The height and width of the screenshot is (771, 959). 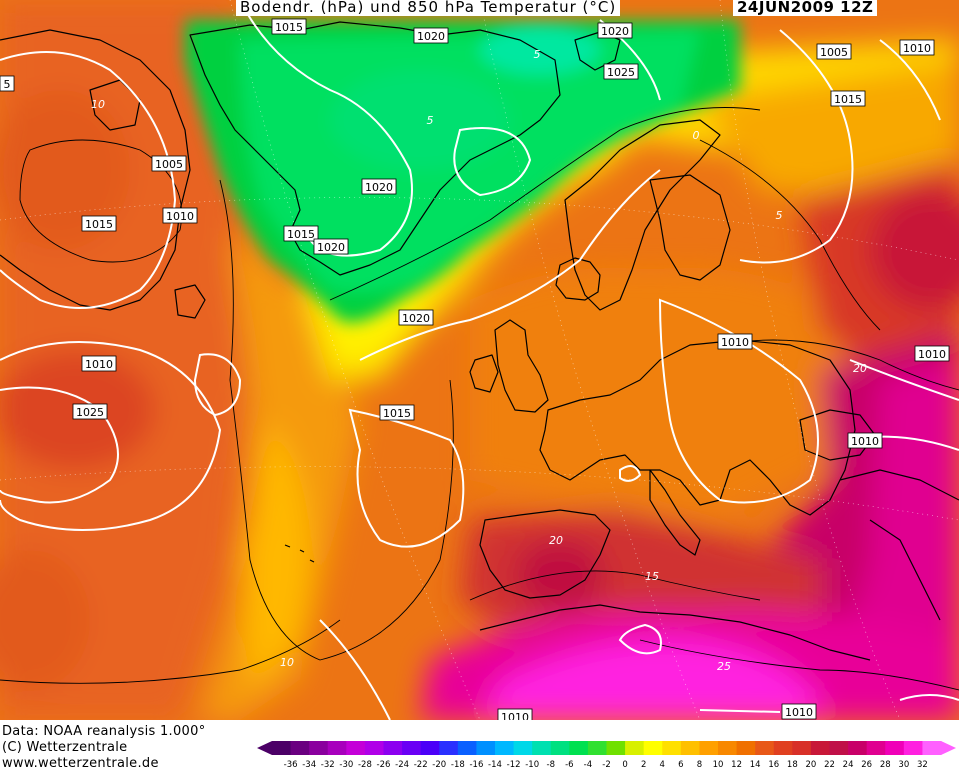 I want to click on colorbar-tick-label: -18, so click(x=458, y=765).